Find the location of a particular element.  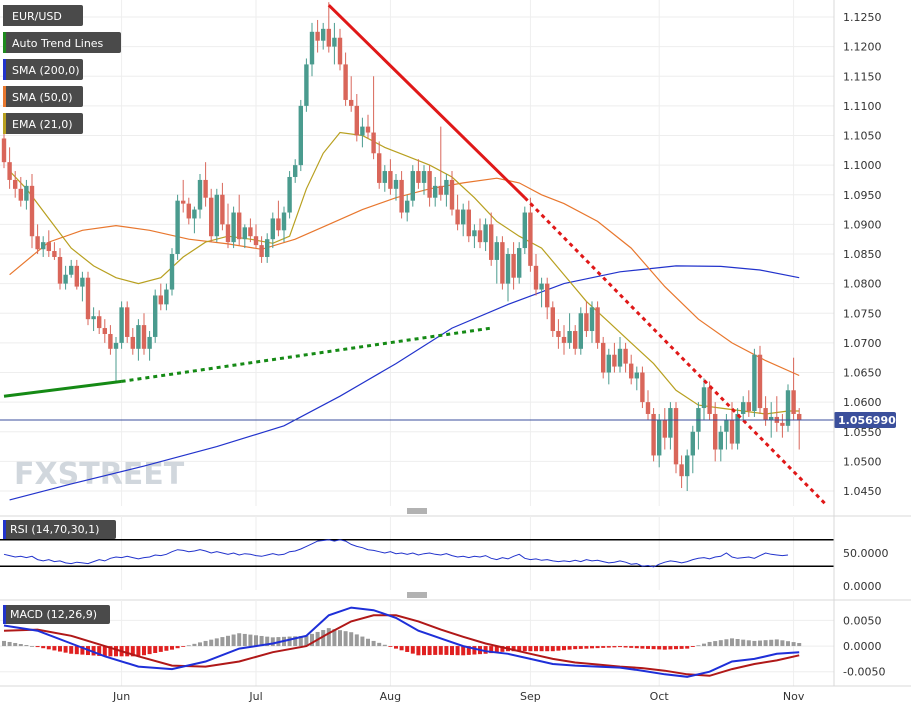

rsi-y-axis: 50.0000 0.0000 is located at coordinates (866, 570).